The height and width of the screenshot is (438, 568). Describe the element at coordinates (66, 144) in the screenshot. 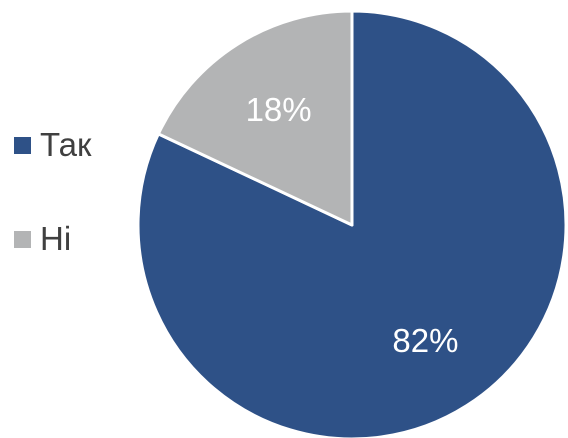

I see `legend-label-1: Так` at that location.